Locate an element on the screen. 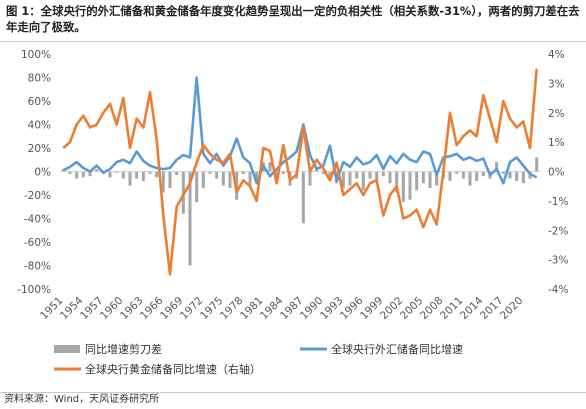 The image size is (586, 409). bar-spread-1965 is located at coordinates (157, 174).